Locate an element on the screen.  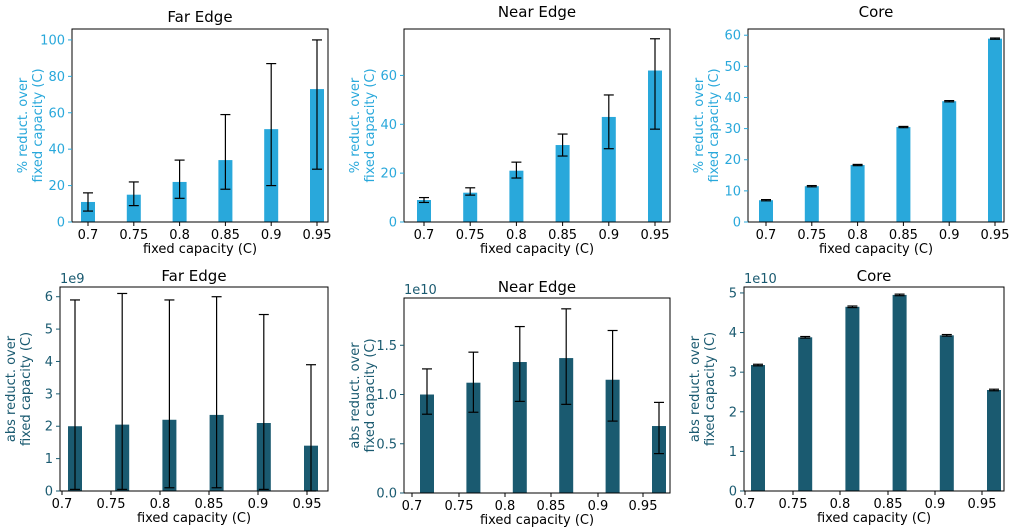
chart-title: Near Edge is located at coordinates (537, 287).